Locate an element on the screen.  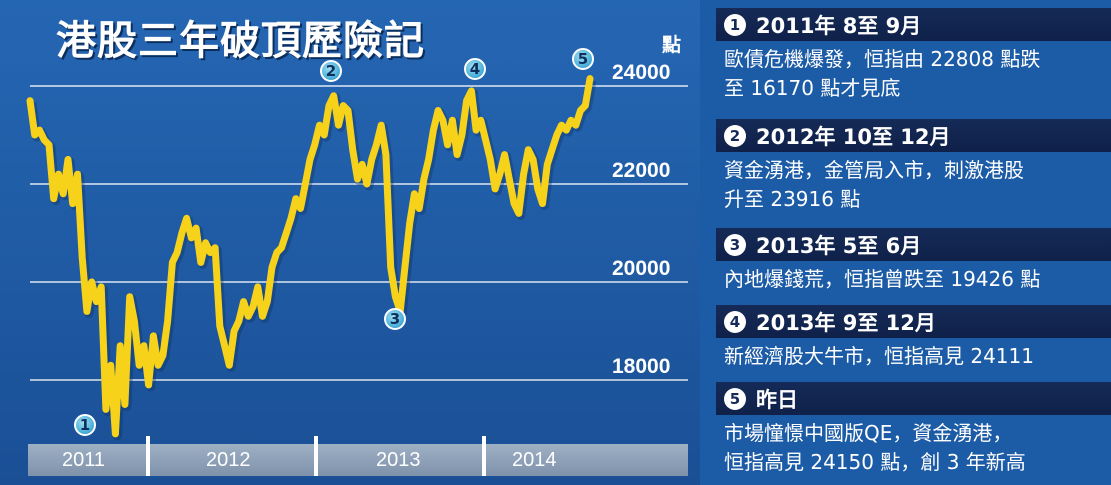
y-tick-22000: 22000 is located at coordinates (641, 170).